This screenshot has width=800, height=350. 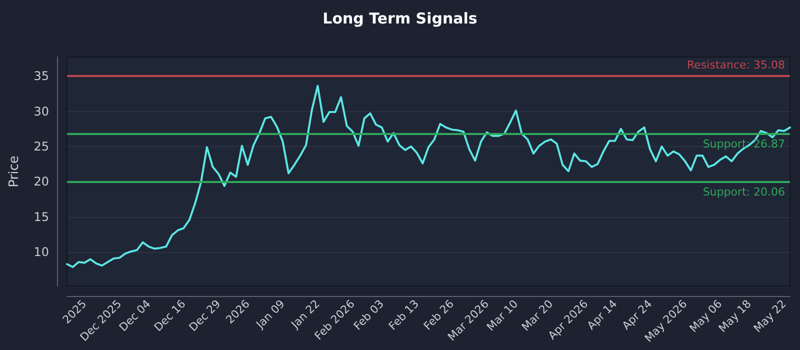 I want to click on y-tick-label: 15, so click(x=41, y=217).